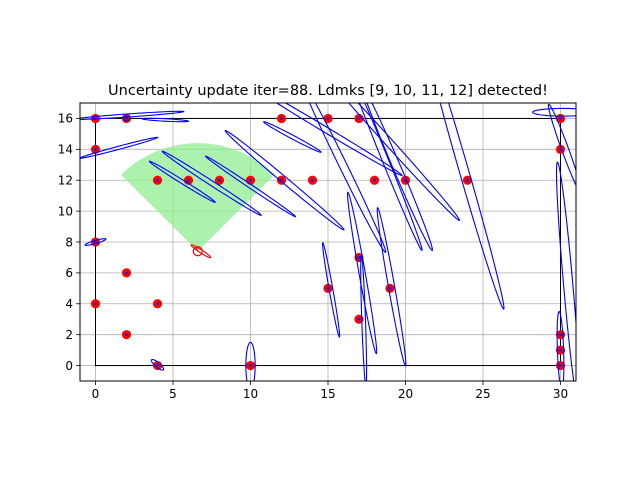 This screenshot has height=480, width=640. What do you see at coordinates (69, 242) in the screenshot?
I see `y-tick-label: 8` at bounding box center [69, 242].